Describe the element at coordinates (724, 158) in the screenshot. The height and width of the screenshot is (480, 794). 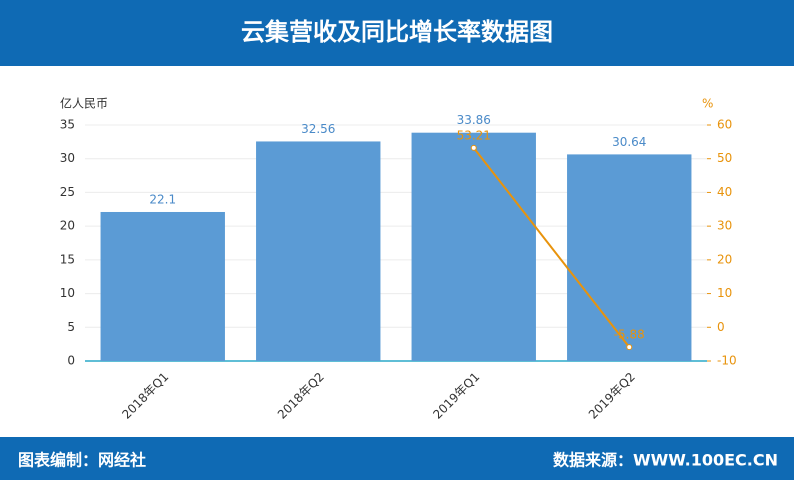
I see `y2-tick-label: 50` at that location.